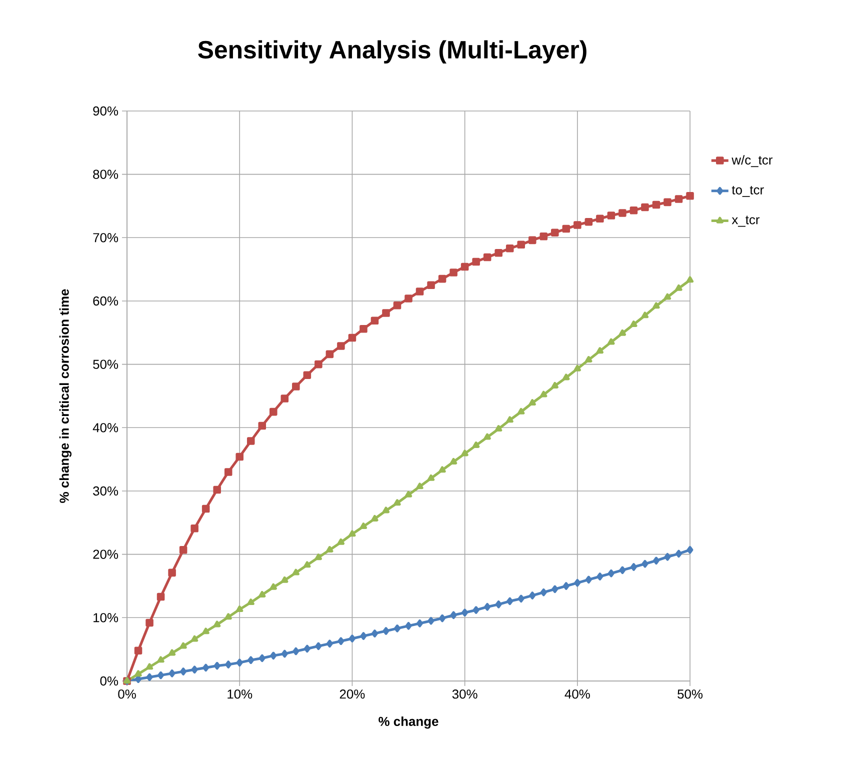 Image resolution: width=846 pixels, height=764 pixels. What do you see at coordinates (105, 554) in the screenshot?
I see `y-tick-label: 20%` at bounding box center [105, 554].